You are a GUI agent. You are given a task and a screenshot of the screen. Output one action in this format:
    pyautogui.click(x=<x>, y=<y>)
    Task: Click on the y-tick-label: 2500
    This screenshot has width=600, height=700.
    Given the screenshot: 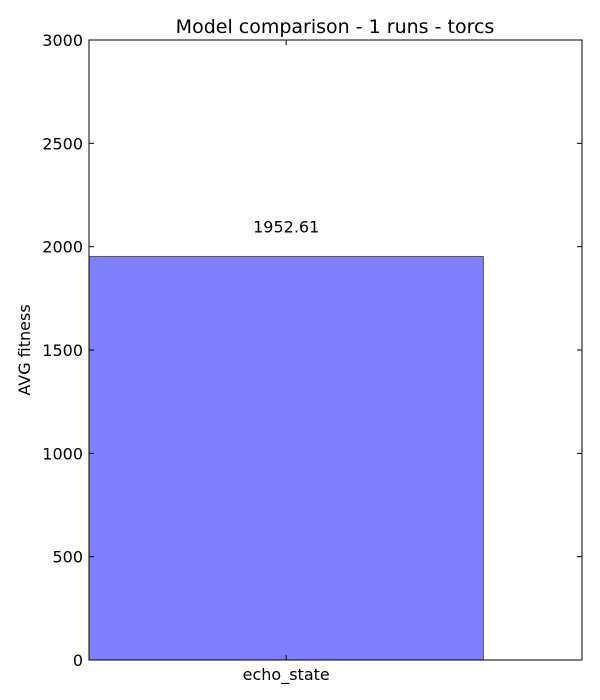 What is the action you would take?
    pyautogui.click(x=62, y=143)
    